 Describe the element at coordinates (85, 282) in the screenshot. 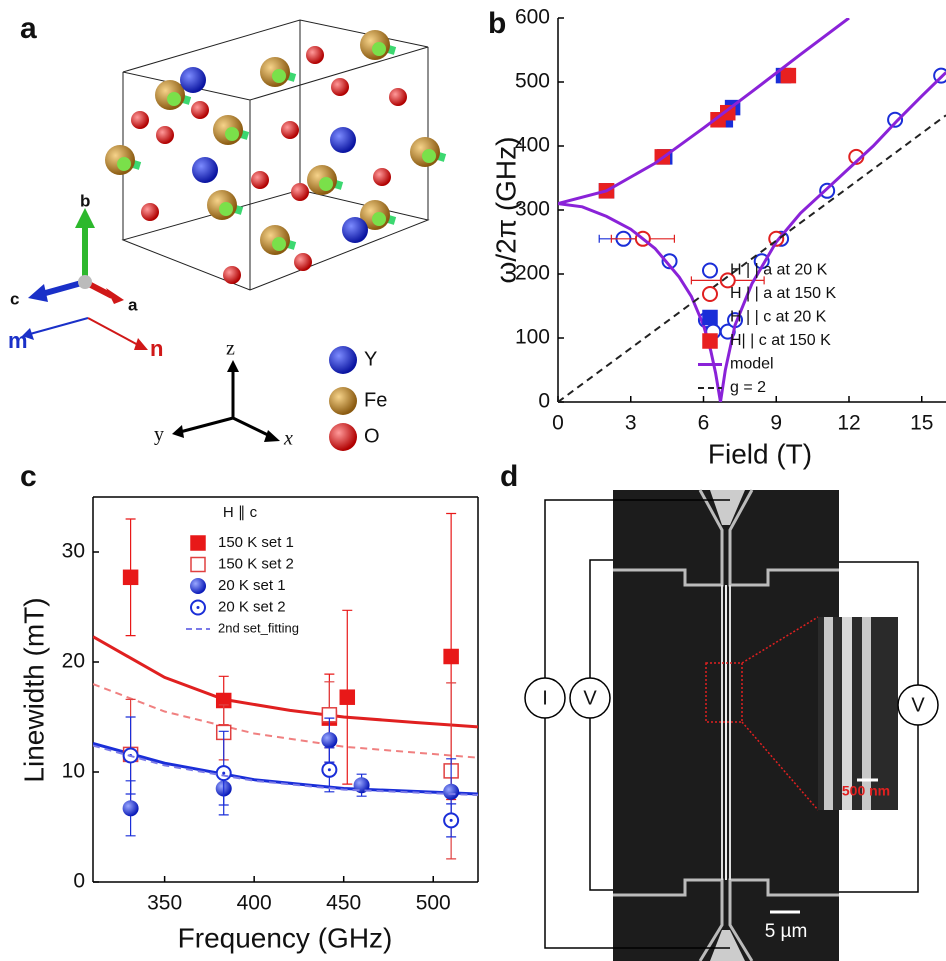

I see `origin` at that location.